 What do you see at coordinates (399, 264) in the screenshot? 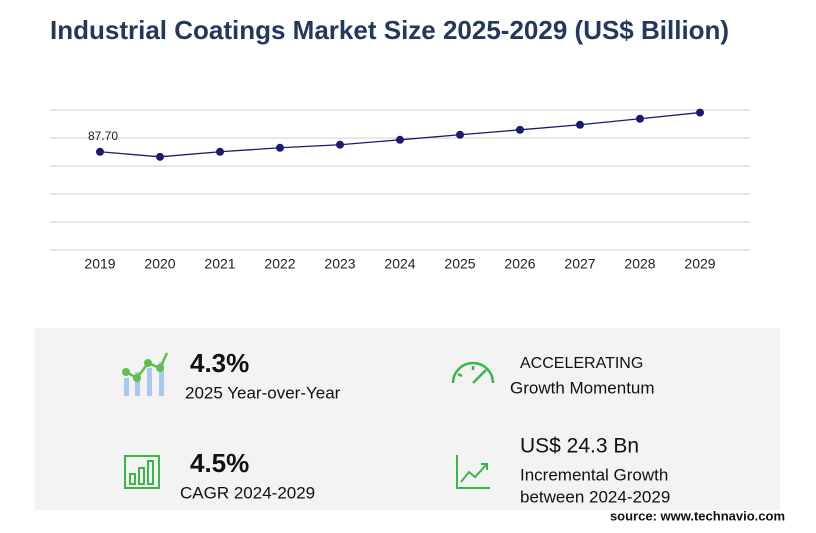
I see `x-tick-label: 2024` at bounding box center [399, 264].